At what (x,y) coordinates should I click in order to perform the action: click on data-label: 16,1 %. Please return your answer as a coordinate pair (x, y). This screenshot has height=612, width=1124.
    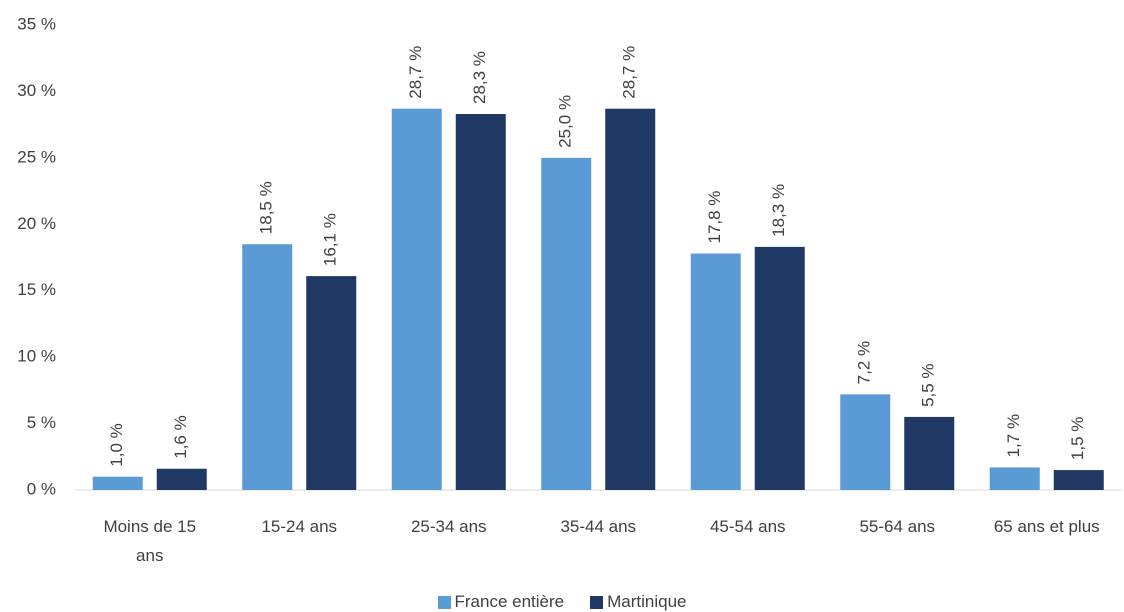
    Looking at the image, I should click on (330, 239).